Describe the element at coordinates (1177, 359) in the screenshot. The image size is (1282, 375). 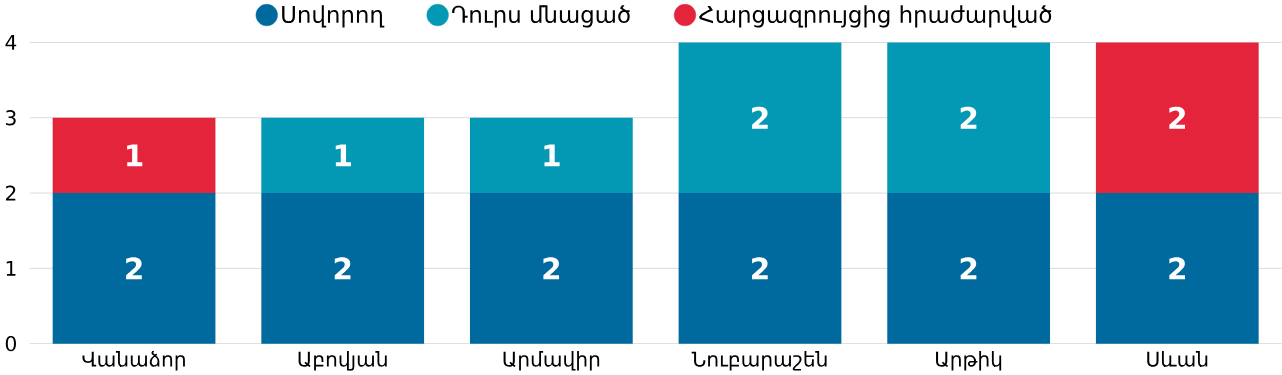
I see `x-tick-label: Սևան` at that location.